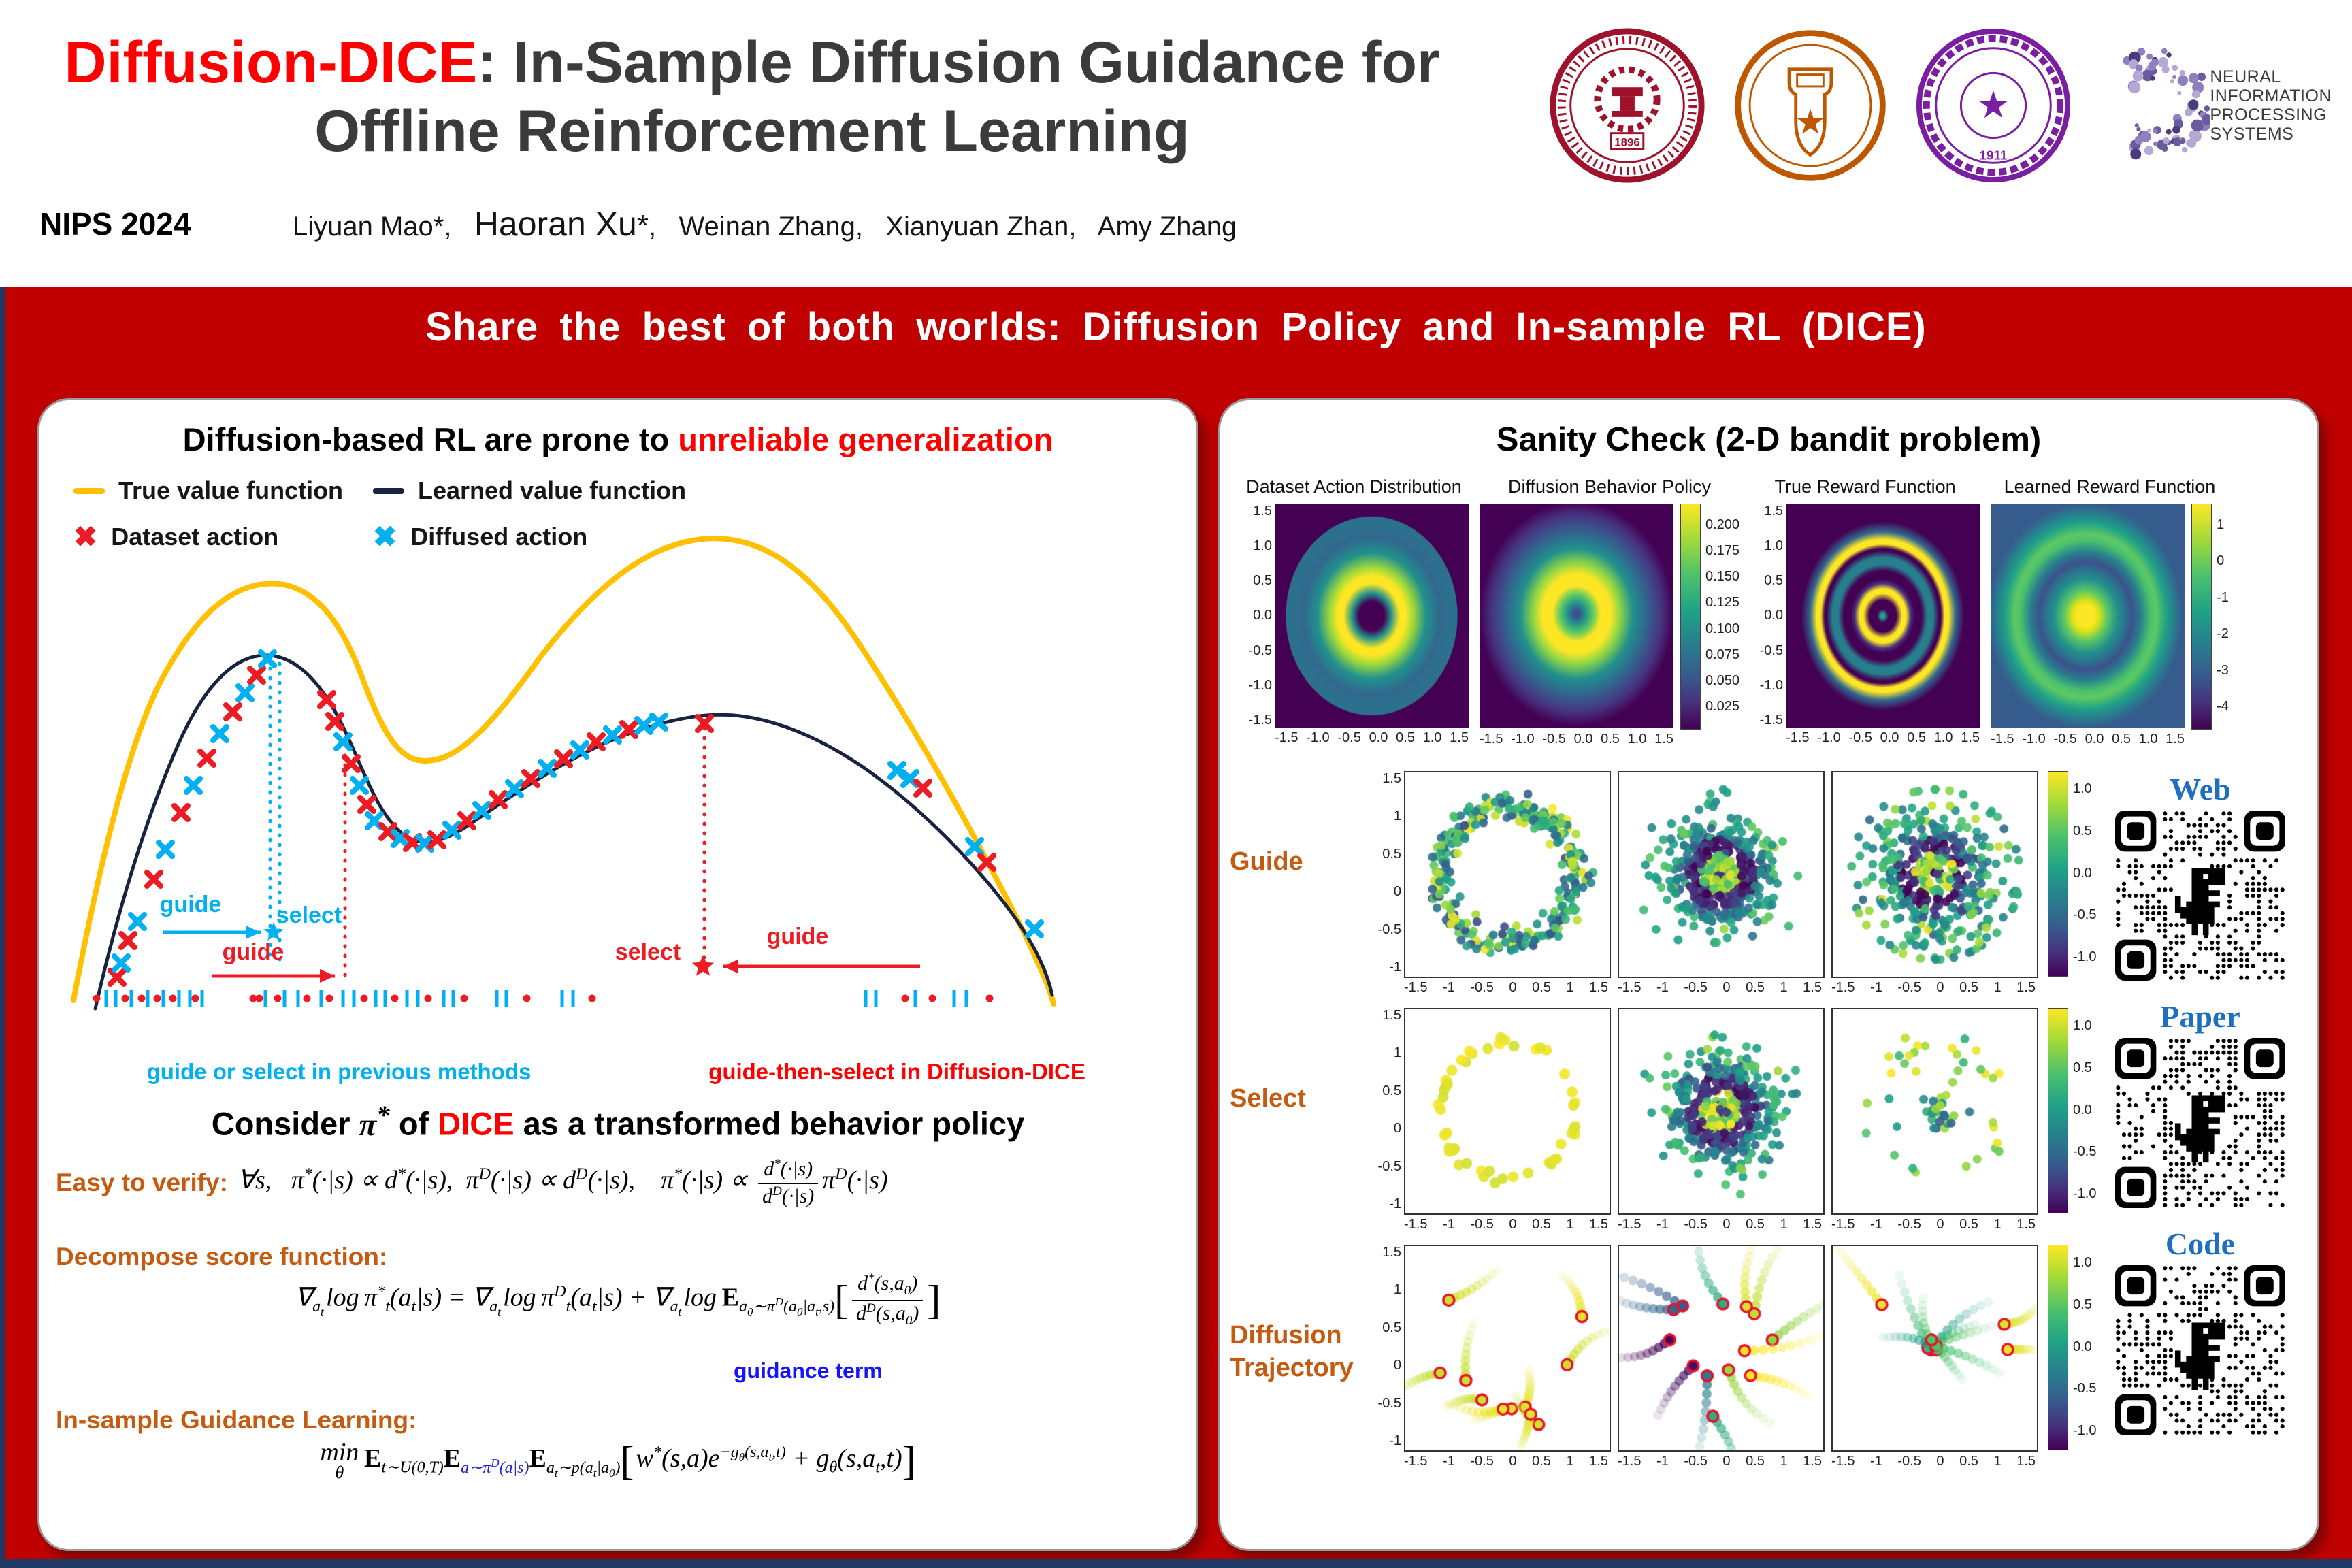  I want to click on tick-label: -1, so click(2223, 597).